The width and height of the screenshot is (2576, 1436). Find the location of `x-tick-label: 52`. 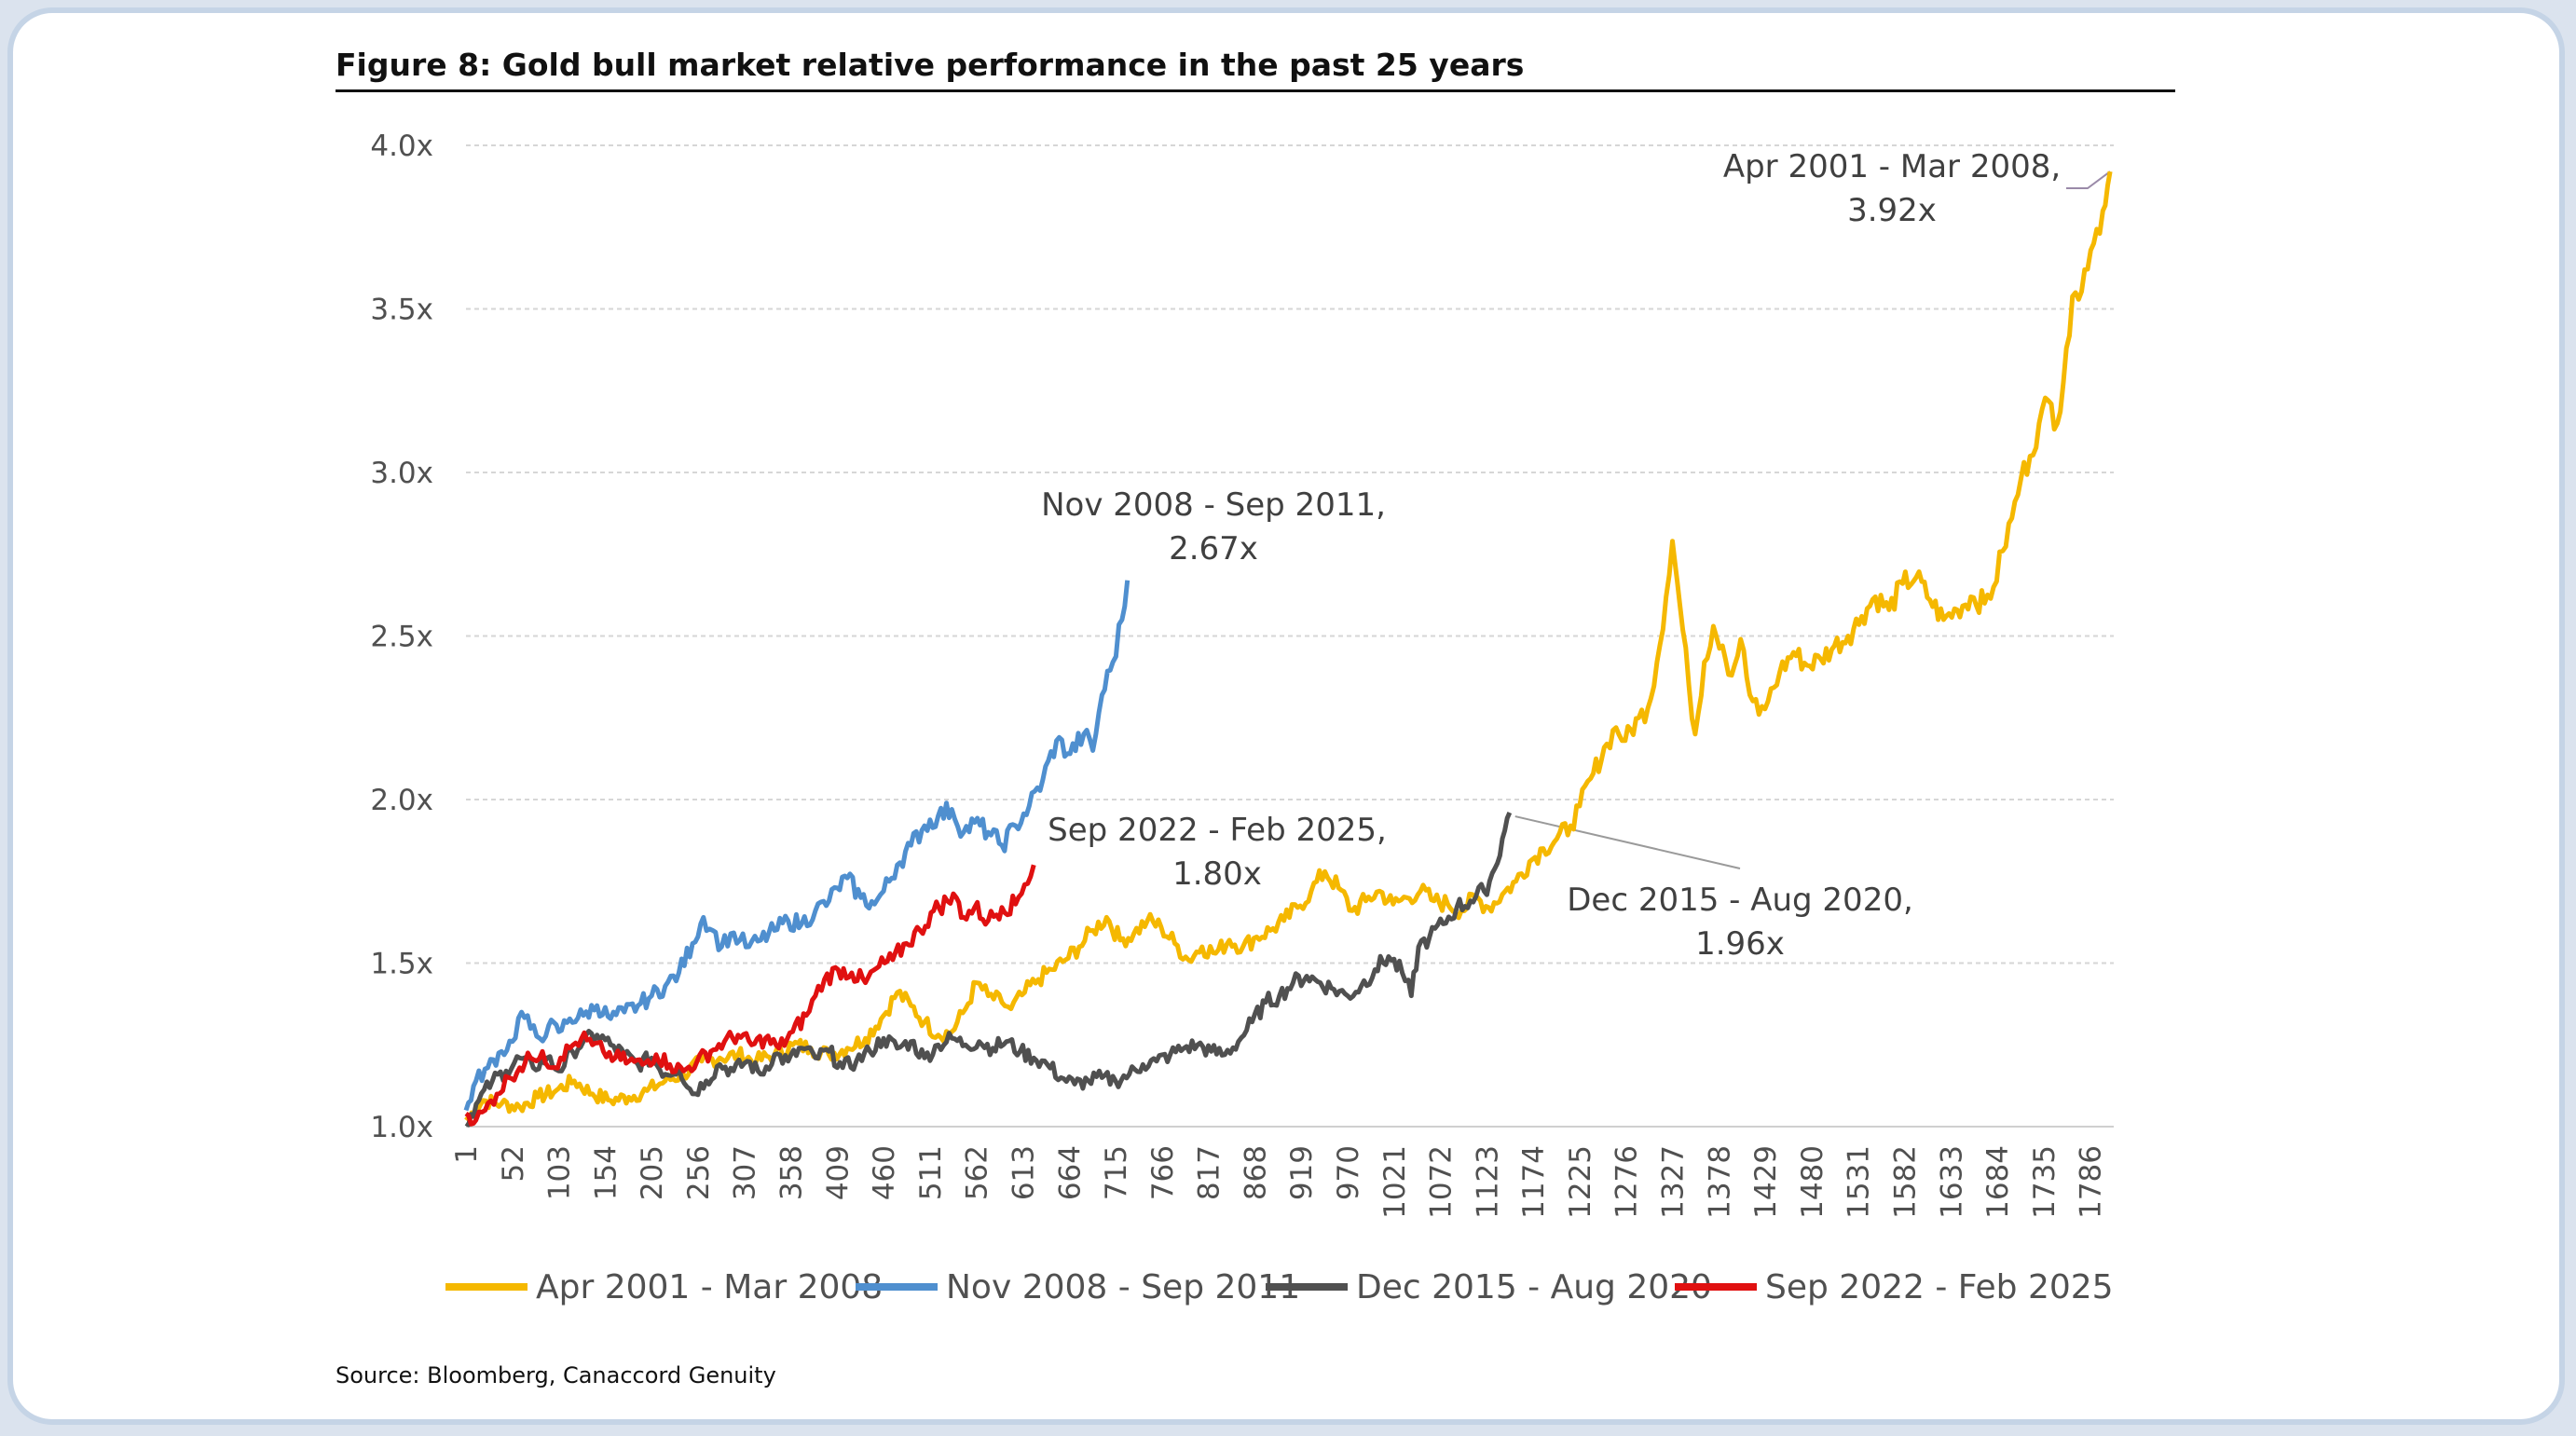

x-tick-label: 52 is located at coordinates (513, 1163).